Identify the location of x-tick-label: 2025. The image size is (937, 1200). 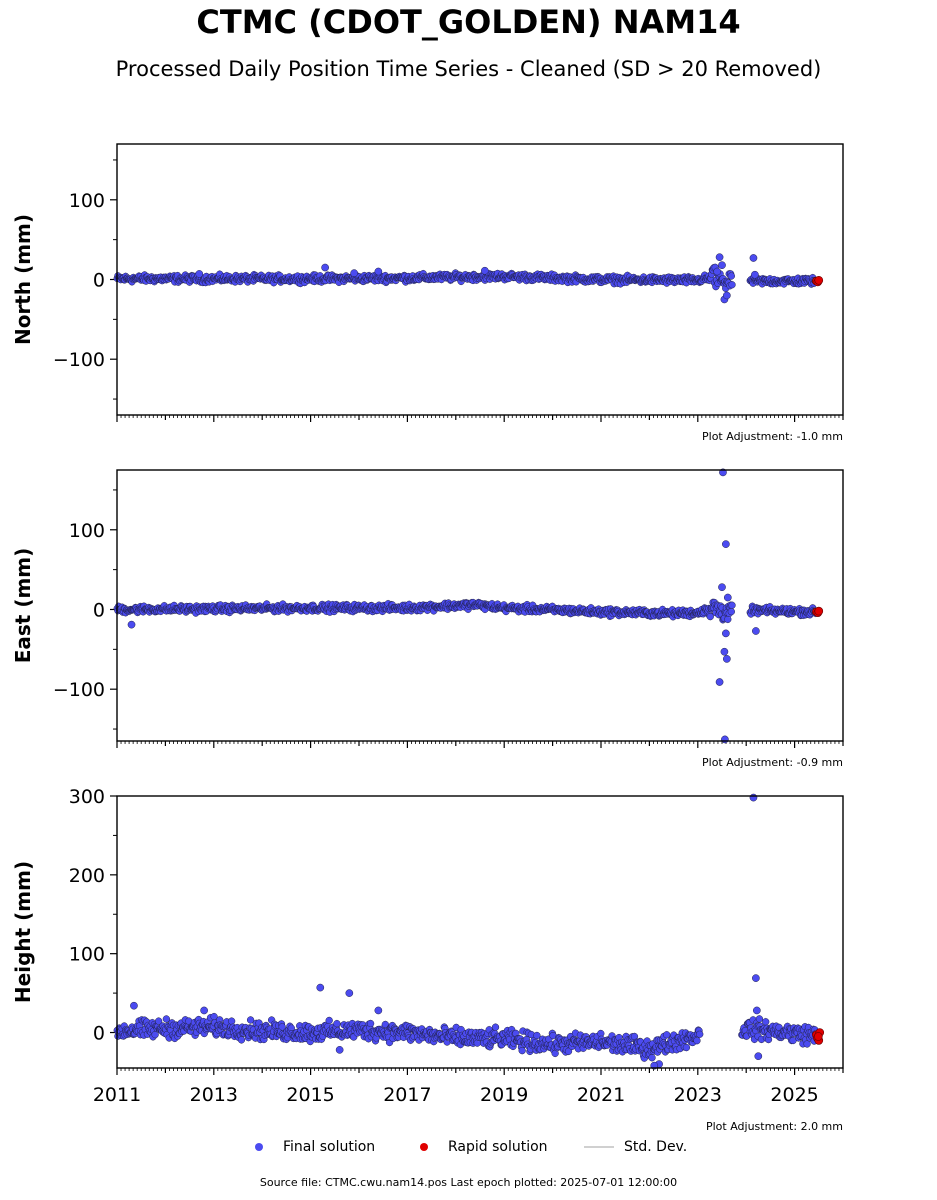
(794, 1095).